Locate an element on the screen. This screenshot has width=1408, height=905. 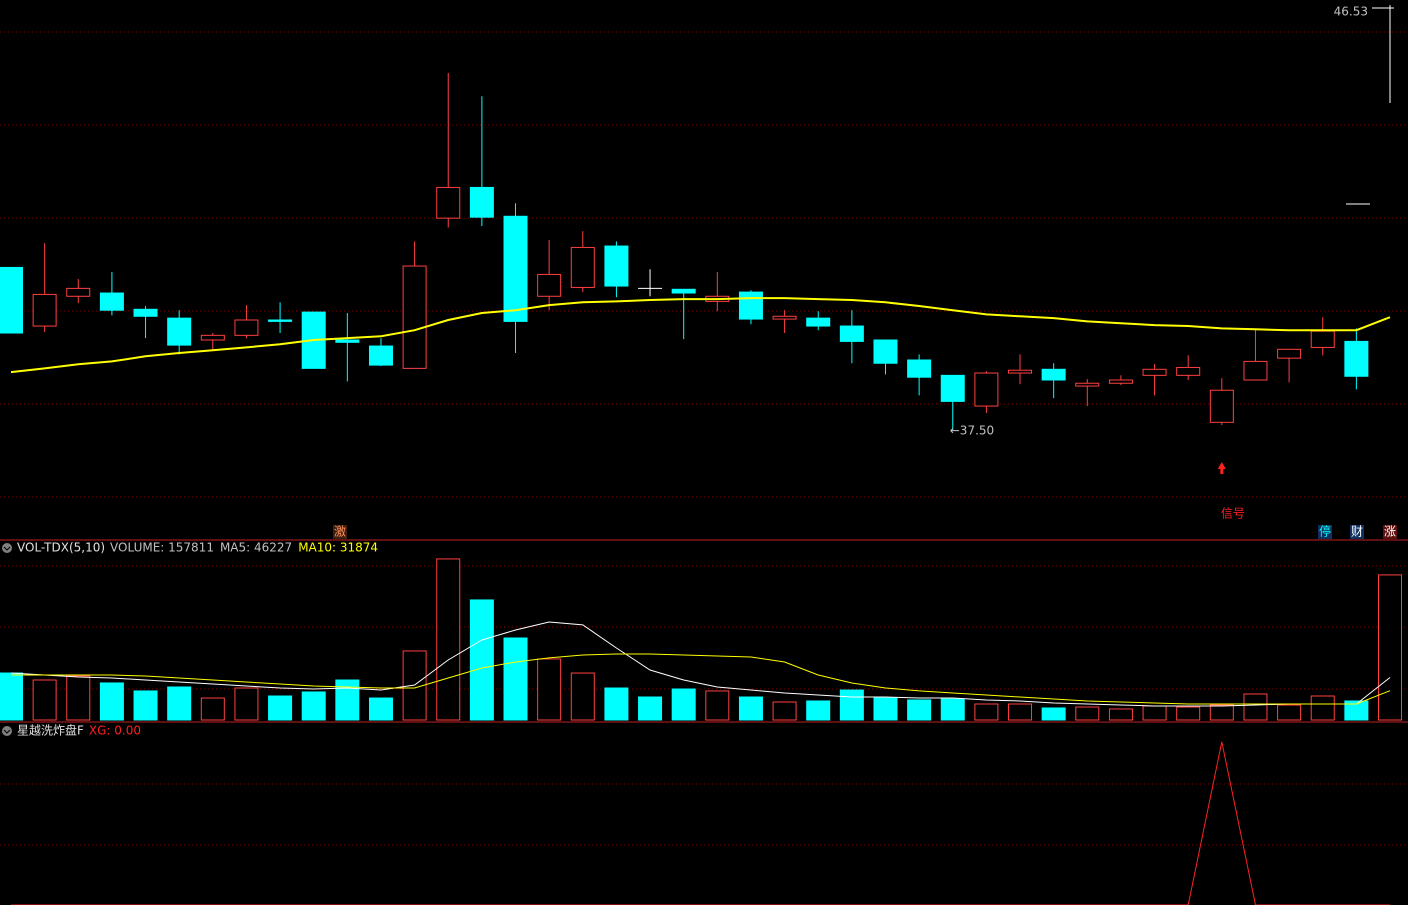
legend-entry: MA10: 31874 is located at coordinates (338, 548).